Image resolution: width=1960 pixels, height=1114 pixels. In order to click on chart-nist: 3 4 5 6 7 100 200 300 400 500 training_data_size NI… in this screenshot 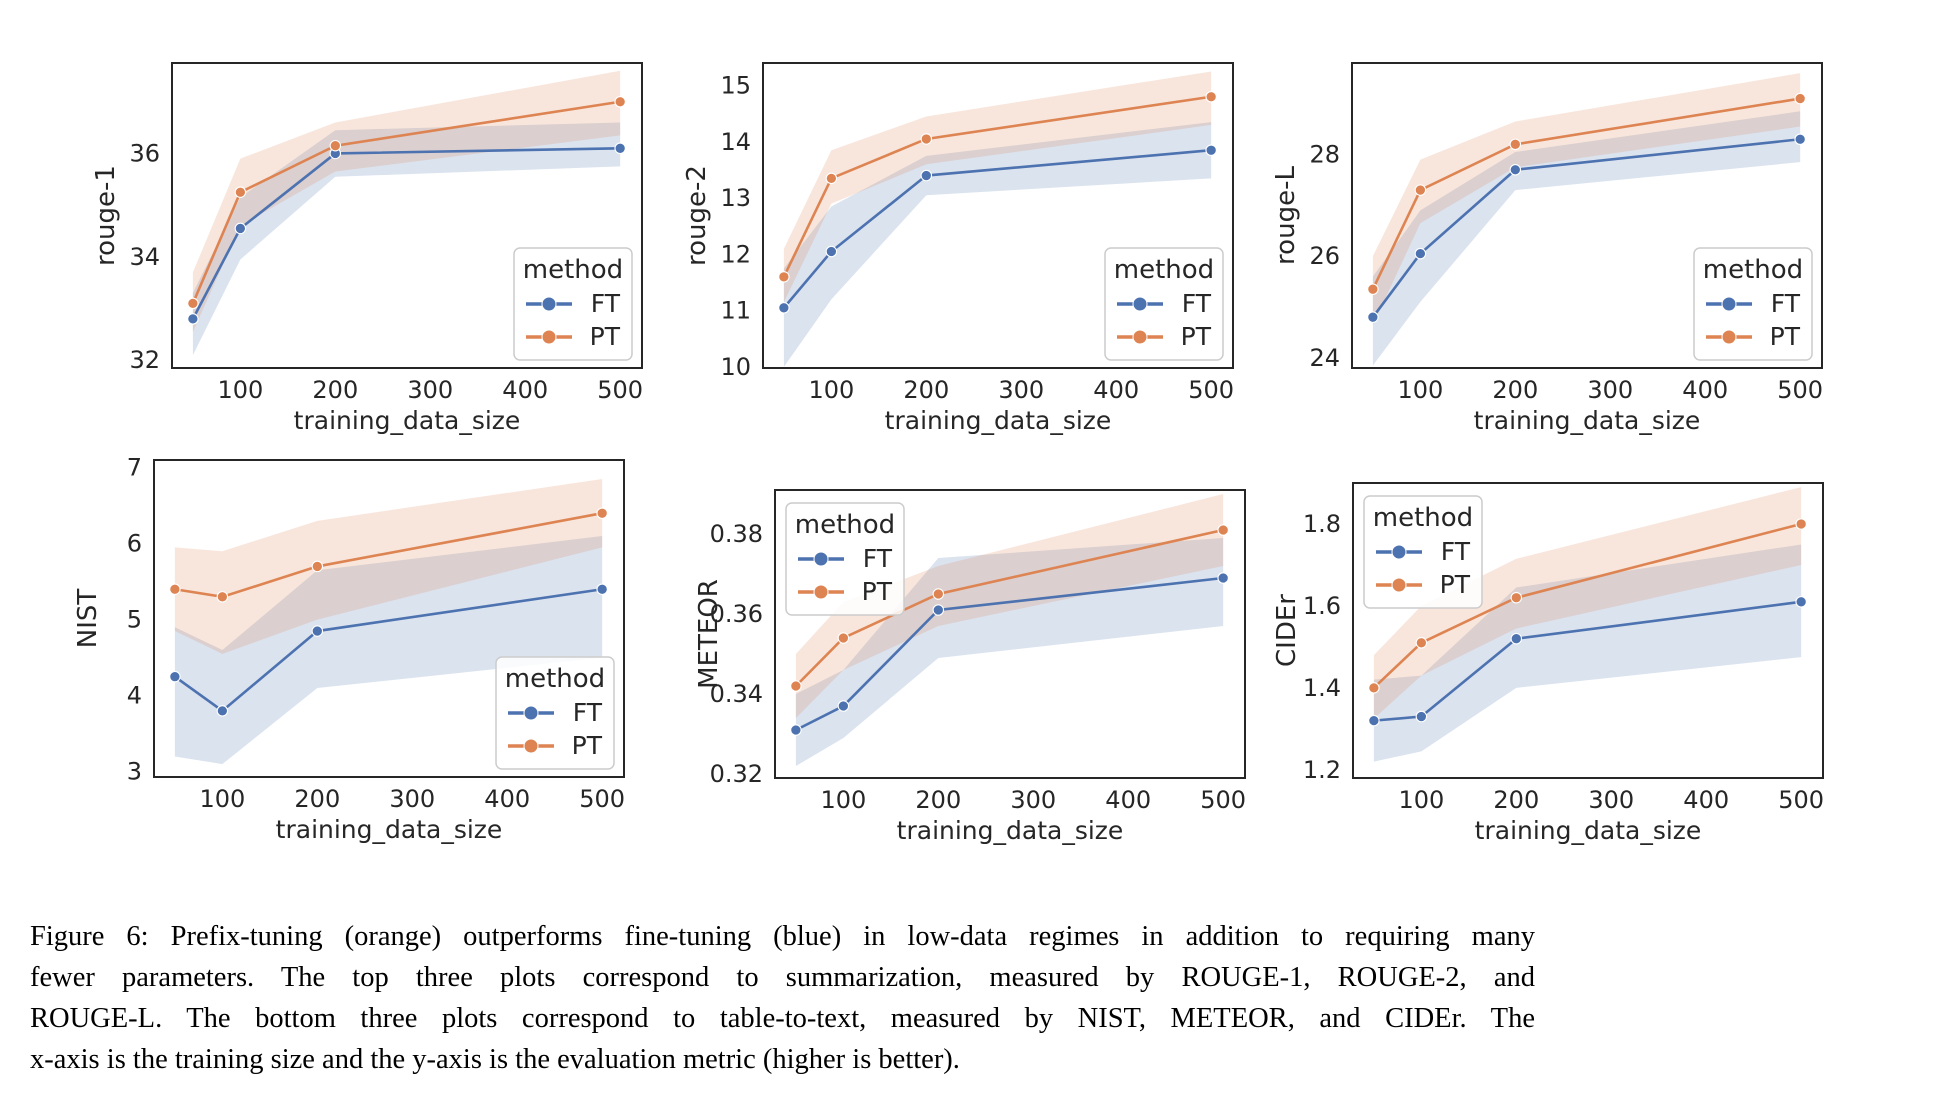, I will do `click(350, 643)`.